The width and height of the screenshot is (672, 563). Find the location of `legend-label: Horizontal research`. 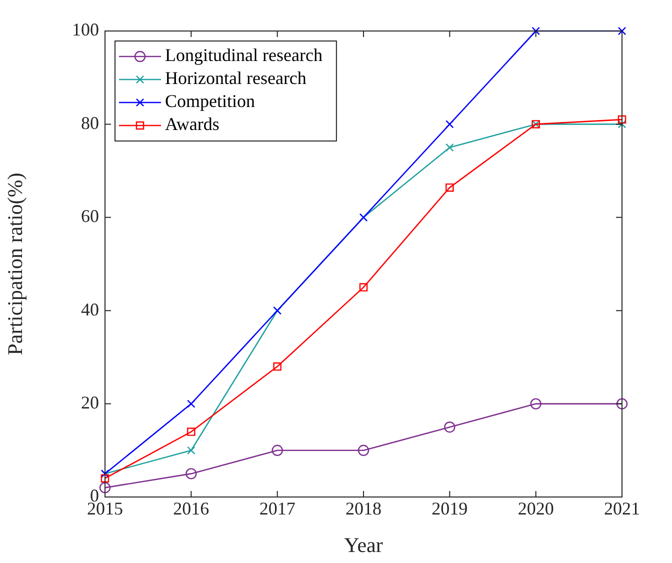

legend-label: Horizontal research is located at coordinates (235, 78).